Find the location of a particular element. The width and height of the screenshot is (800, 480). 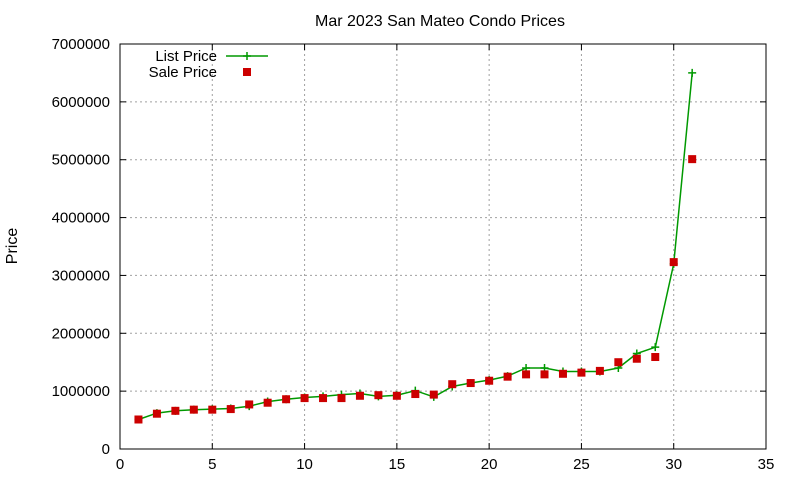

chart-title: Mar 2023 San Mateo Condo Prices is located at coordinates (440, 21).